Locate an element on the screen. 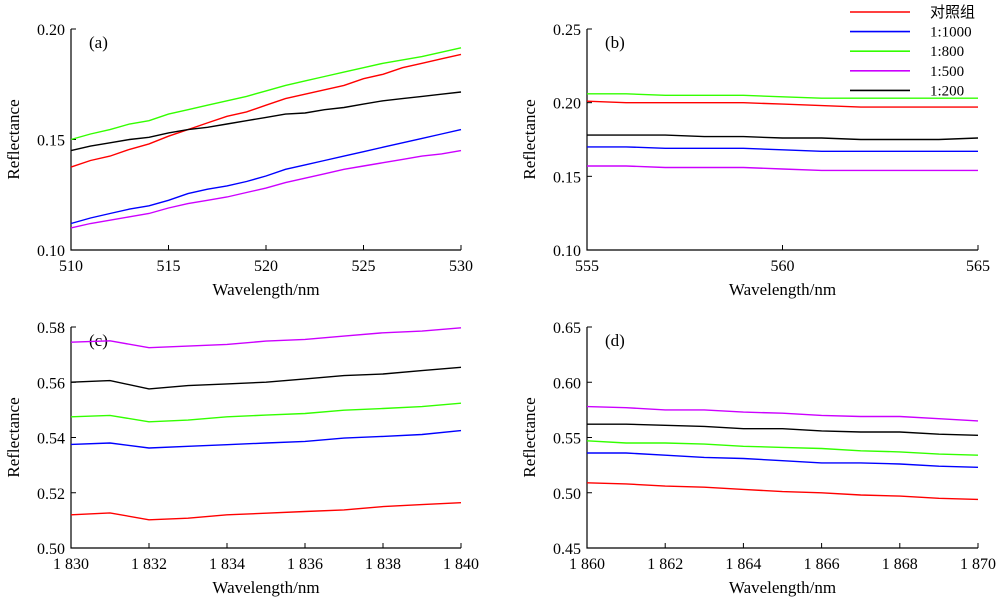  y-tick-label: 0.60 is located at coordinates (567, 383).